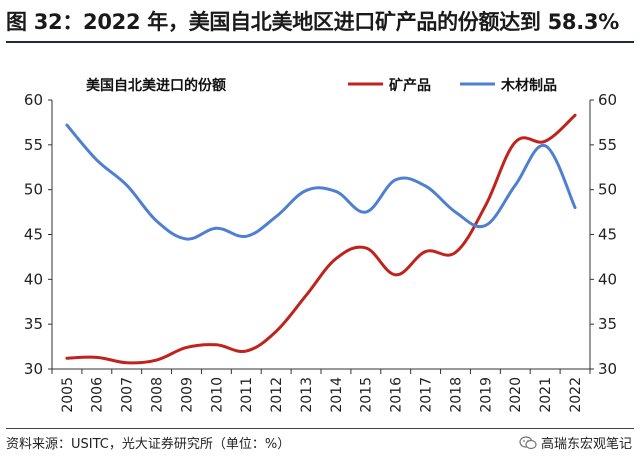 This screenshot has height=474, width=640. What do you see at coordinates (546, 395) in the screenshot?
I see `x-tick-label: 2021` at bounding box center [546, 395].